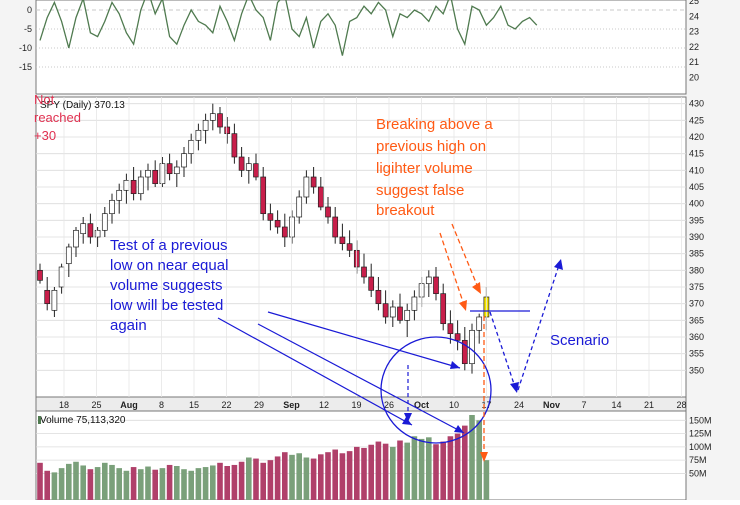 The image size is (740, 505). What do you see at coordinates (128, 325) in the screenshot?
I see `note-test-low-5: again` at bounding box center [128, 325].